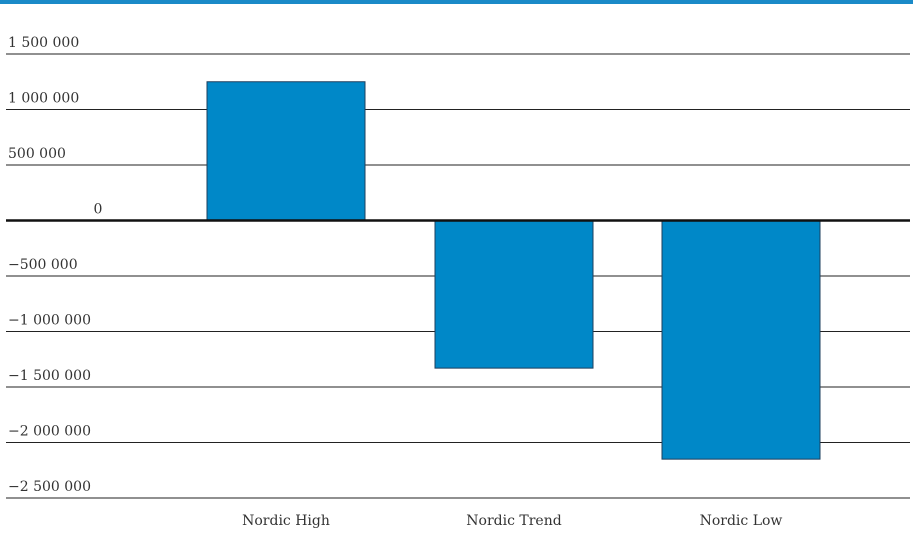 The image size is (913, 549). What do you see at coordinates (741, 340) in the screenshot?
I see `bar-nordic-low` at bounding box center [741, 340].